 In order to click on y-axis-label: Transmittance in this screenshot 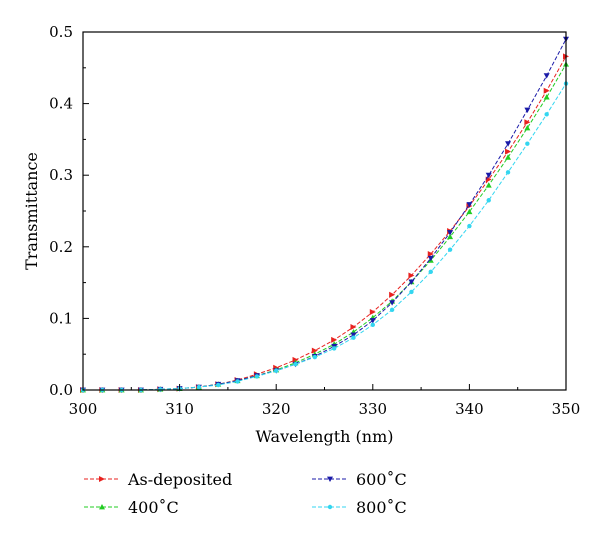, I will do `click(31, 211)`.